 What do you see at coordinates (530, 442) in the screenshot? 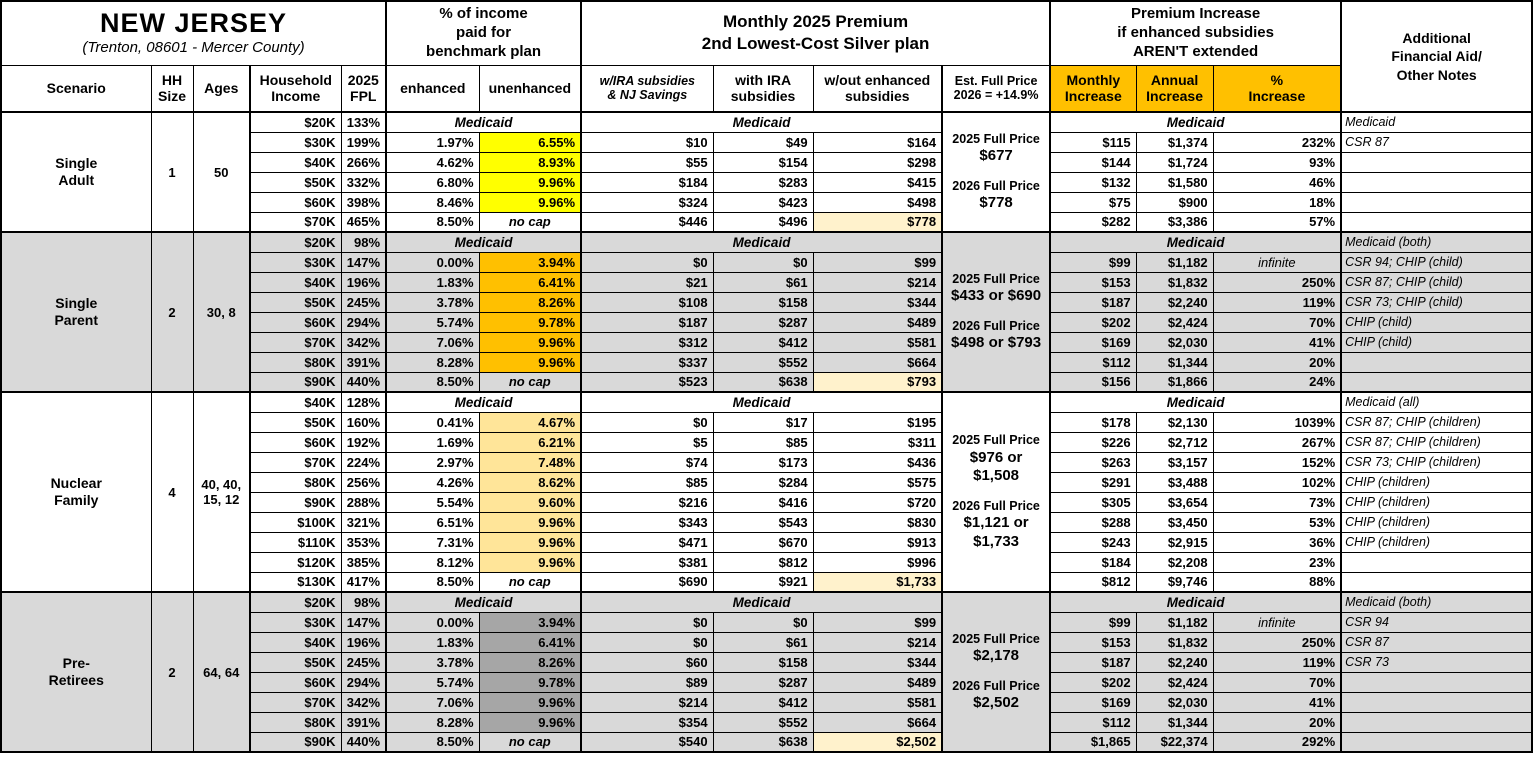
I see `cell-unenhanced-pct: 6.21%` at bounding box center [530, 442].